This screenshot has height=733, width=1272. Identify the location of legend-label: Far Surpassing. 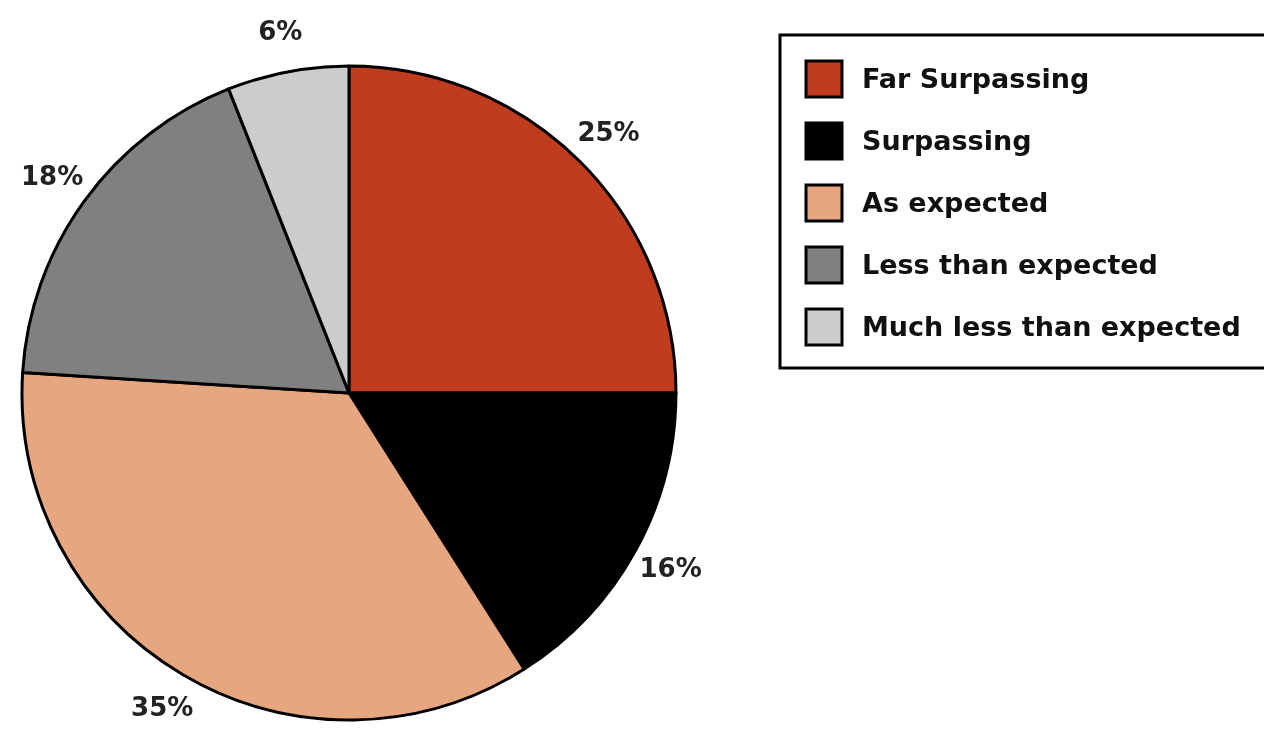
(976, 78).